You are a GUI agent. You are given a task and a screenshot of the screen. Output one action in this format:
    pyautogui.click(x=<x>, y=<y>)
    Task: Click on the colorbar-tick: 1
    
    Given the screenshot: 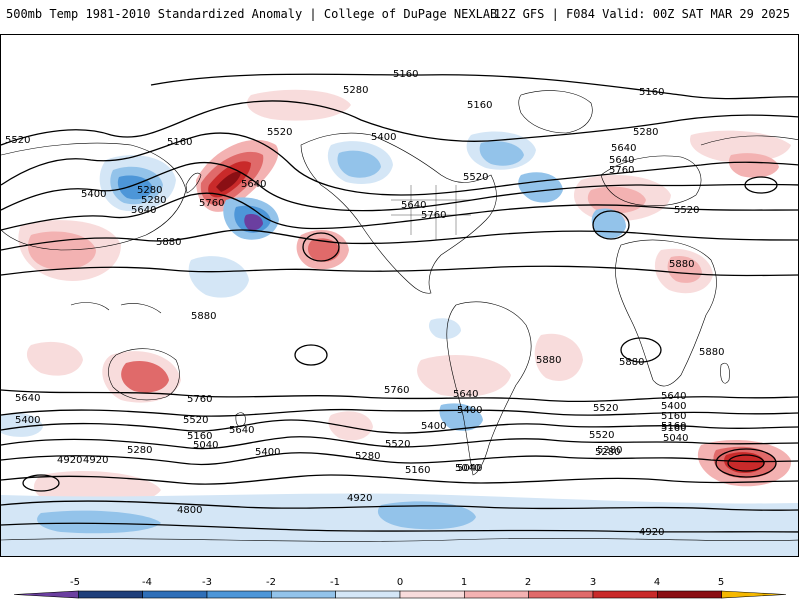 What is the action you would take?
    pyautogui.click(x=464, y=582)
    